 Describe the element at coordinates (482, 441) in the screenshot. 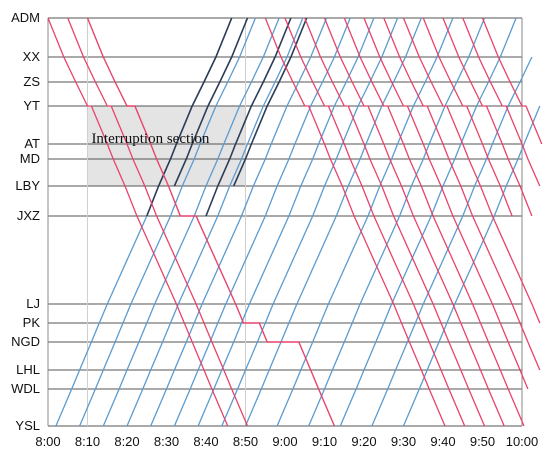

I see `time-tick-950: 9:50` at that location.